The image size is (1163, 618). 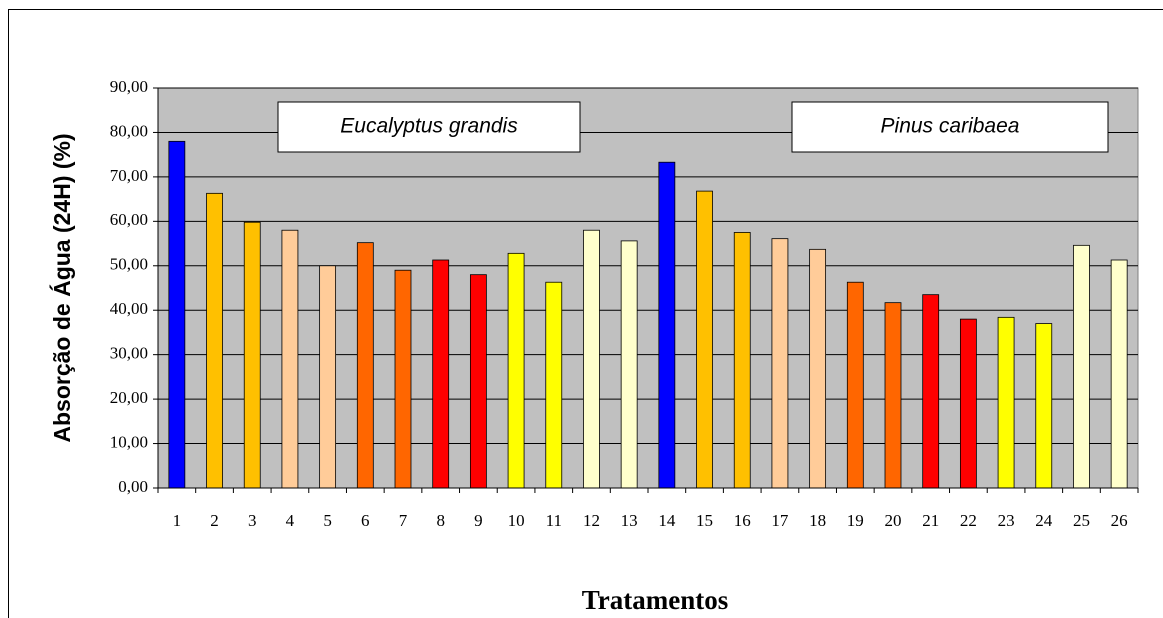 What do you see at coordinates (327, 520) in the screenshot?
I see `x-tick-label: 5` at bounding box center [327, 520].